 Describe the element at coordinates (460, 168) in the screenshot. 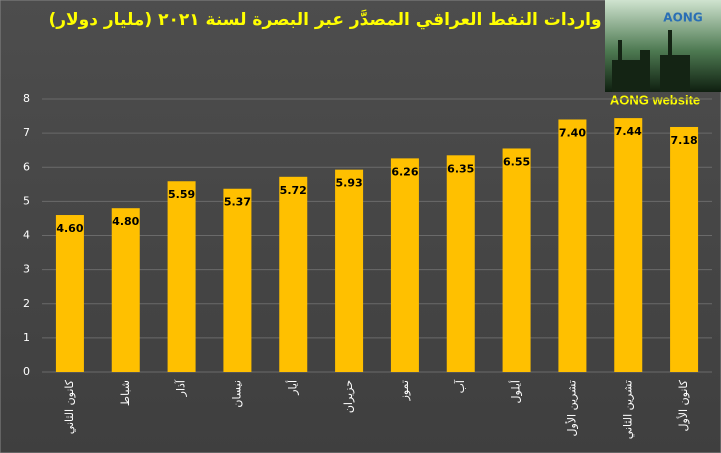

I see `value-label: 6.35` at that location.